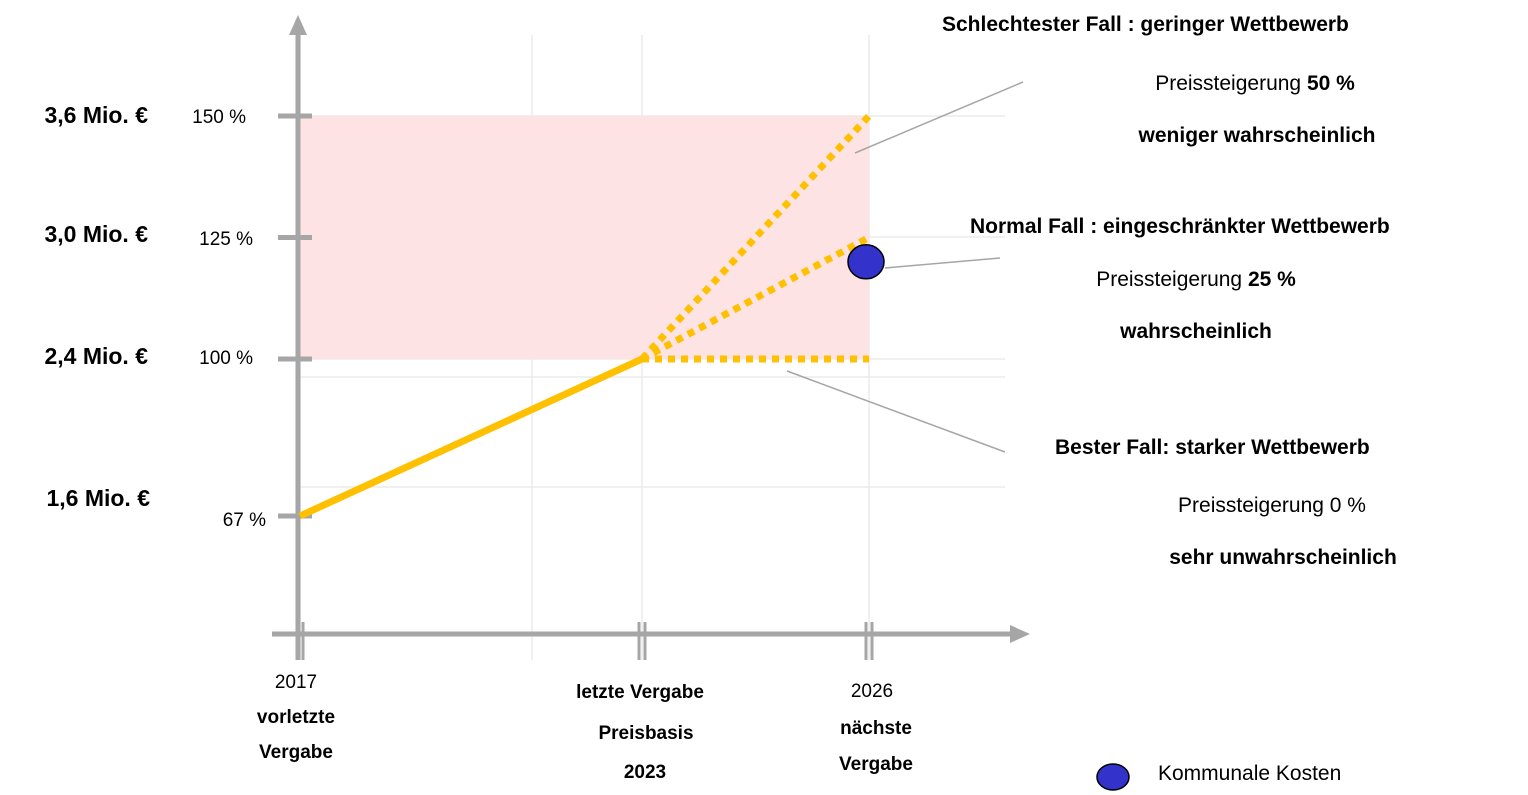 The width and height of the screenshot is (1528, 795). I want to click on legend-marker-icon, so click(1113, 777).